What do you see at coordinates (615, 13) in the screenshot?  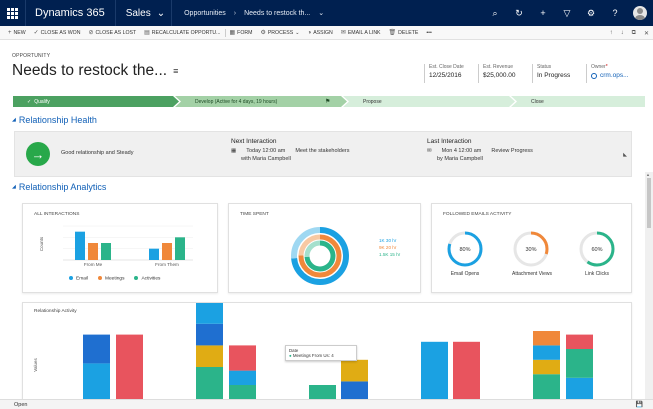 I see `help-icon: ?` at bounding box center [615, 13].